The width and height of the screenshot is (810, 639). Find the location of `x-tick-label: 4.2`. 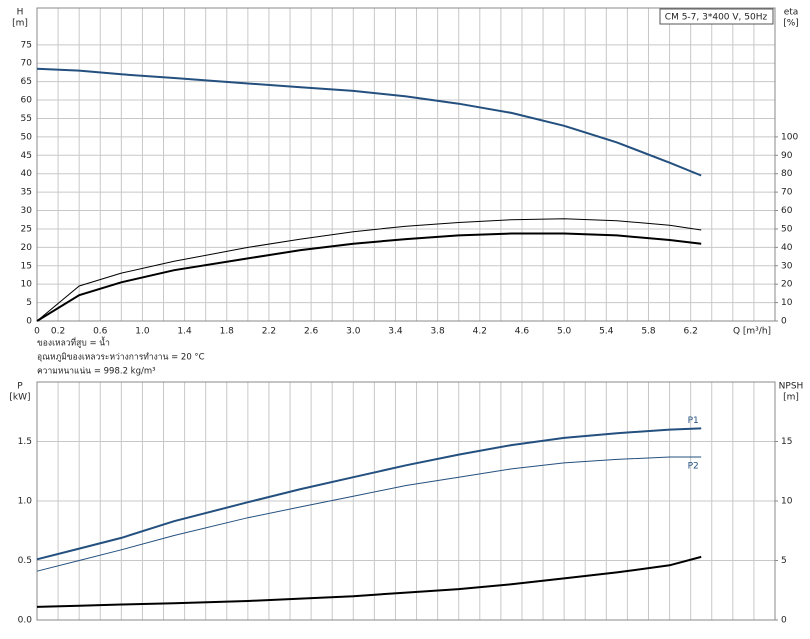

x-tick-label: 4.2 is located at coordinates (480, 332).